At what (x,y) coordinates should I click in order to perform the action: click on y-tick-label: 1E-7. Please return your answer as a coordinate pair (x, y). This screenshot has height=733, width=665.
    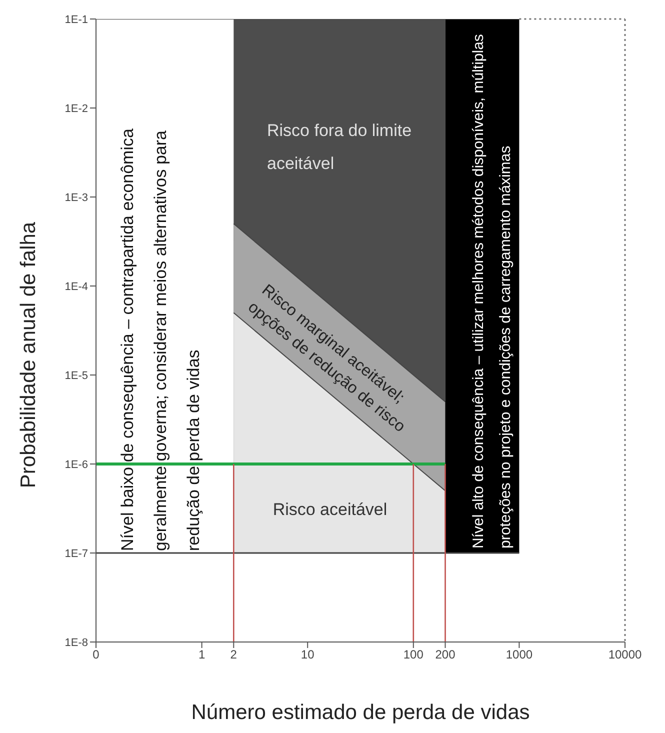
    Looking at the image, I should click on (76, 554).